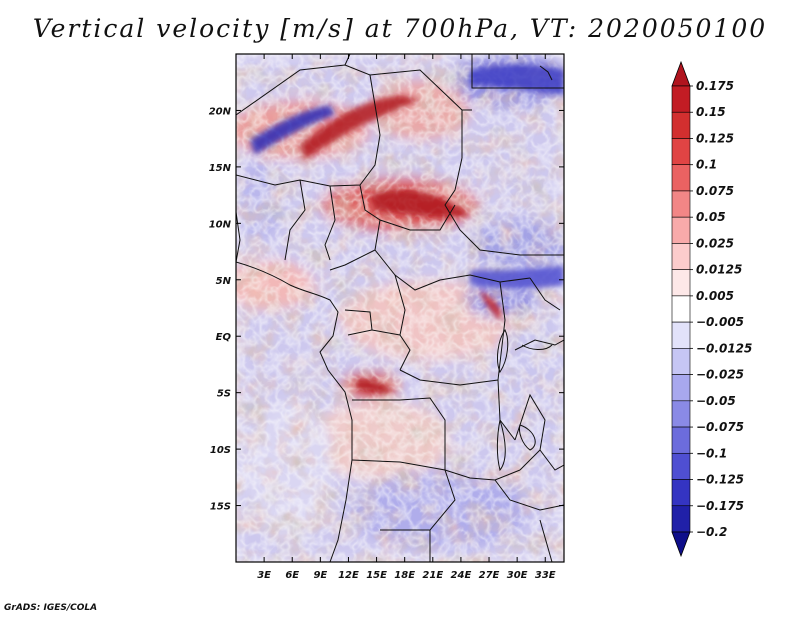  What do you see at coordinates (720, 480) in the screenshot?
I see `colorbar-label: −0.125` at bounding box center [720, 480].